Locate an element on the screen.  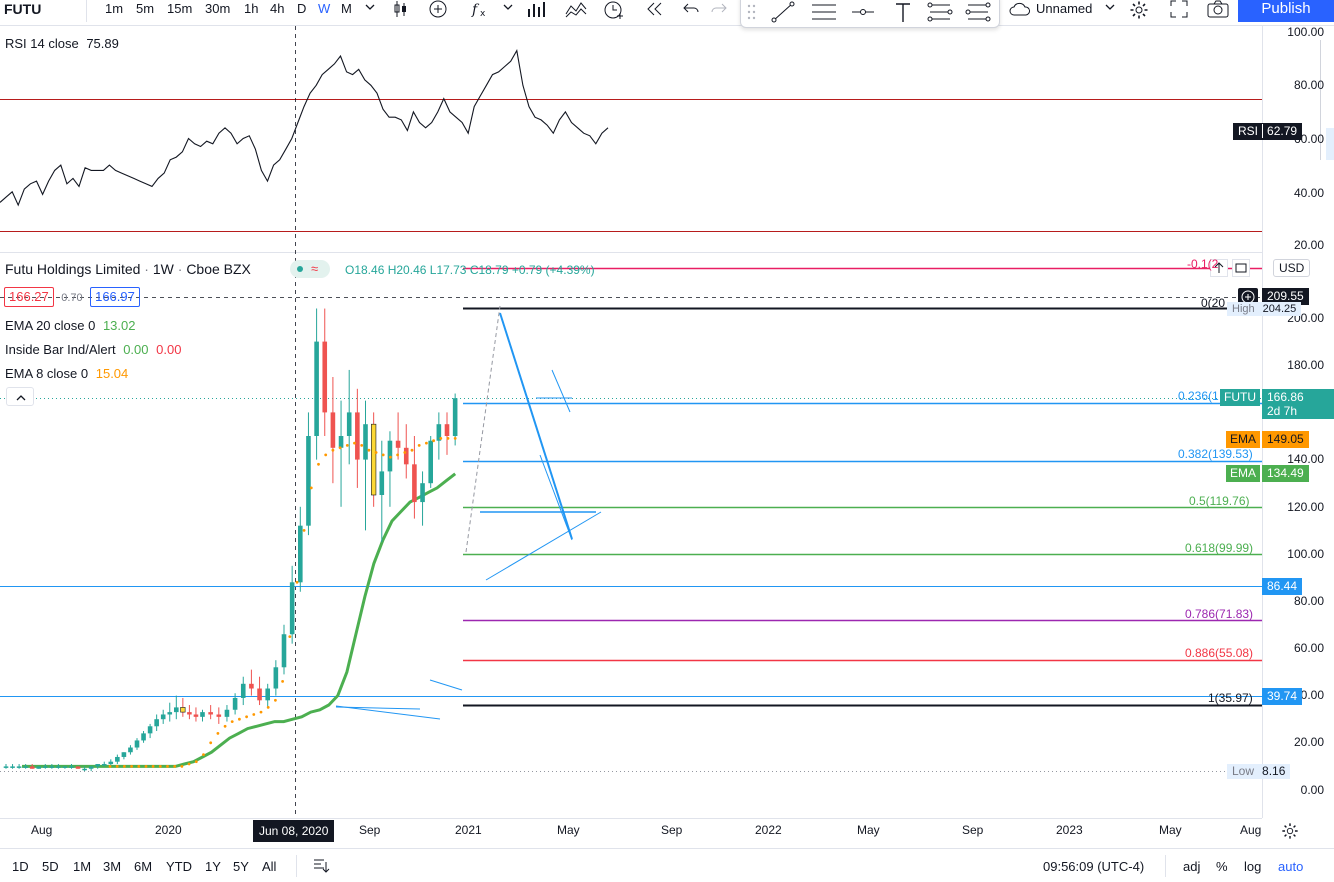
alert-icon is located at coordinates (614, 11).